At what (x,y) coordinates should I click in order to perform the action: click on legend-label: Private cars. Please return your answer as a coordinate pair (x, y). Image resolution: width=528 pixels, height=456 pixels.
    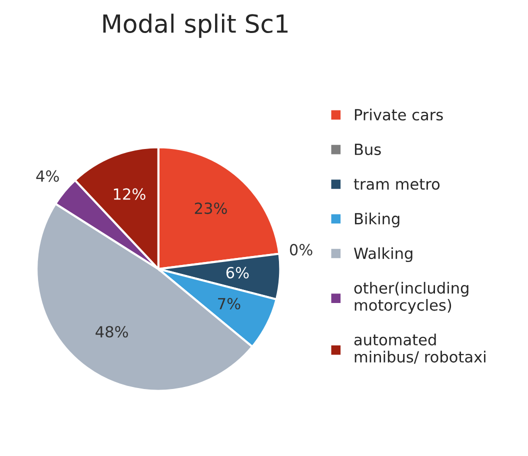
    Looking at the image, I should click on (398, 114).